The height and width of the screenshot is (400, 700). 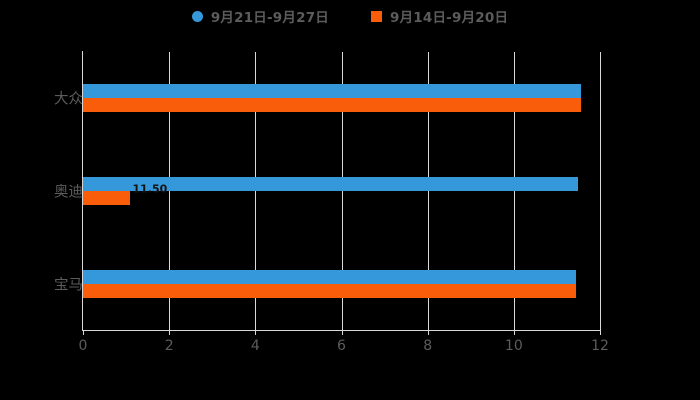 What do you see at coordinates (68, 285) in the screenshot?
I see `y-category-label: 宝马` at bounding box center [68, 285].